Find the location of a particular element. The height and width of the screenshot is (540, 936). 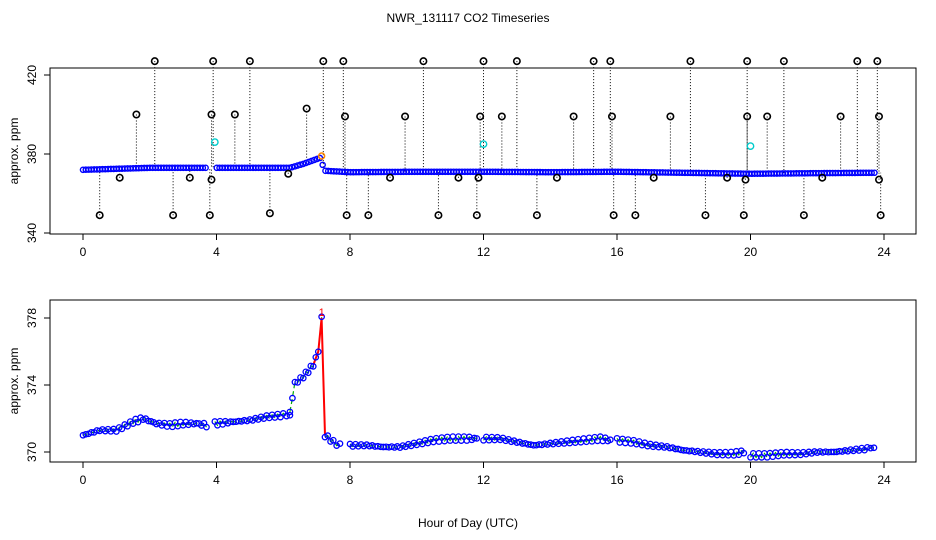

y-tick-label: 370 is located at coordinates (32, 452).